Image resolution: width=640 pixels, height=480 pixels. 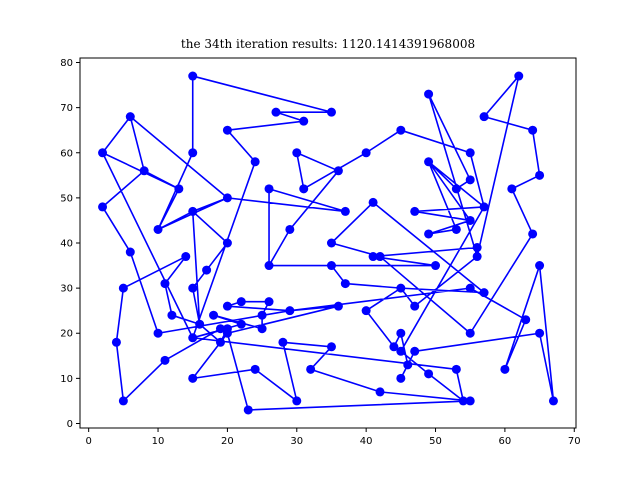 I want to click on y-tick-label: 10, so click(x=66, y=379).